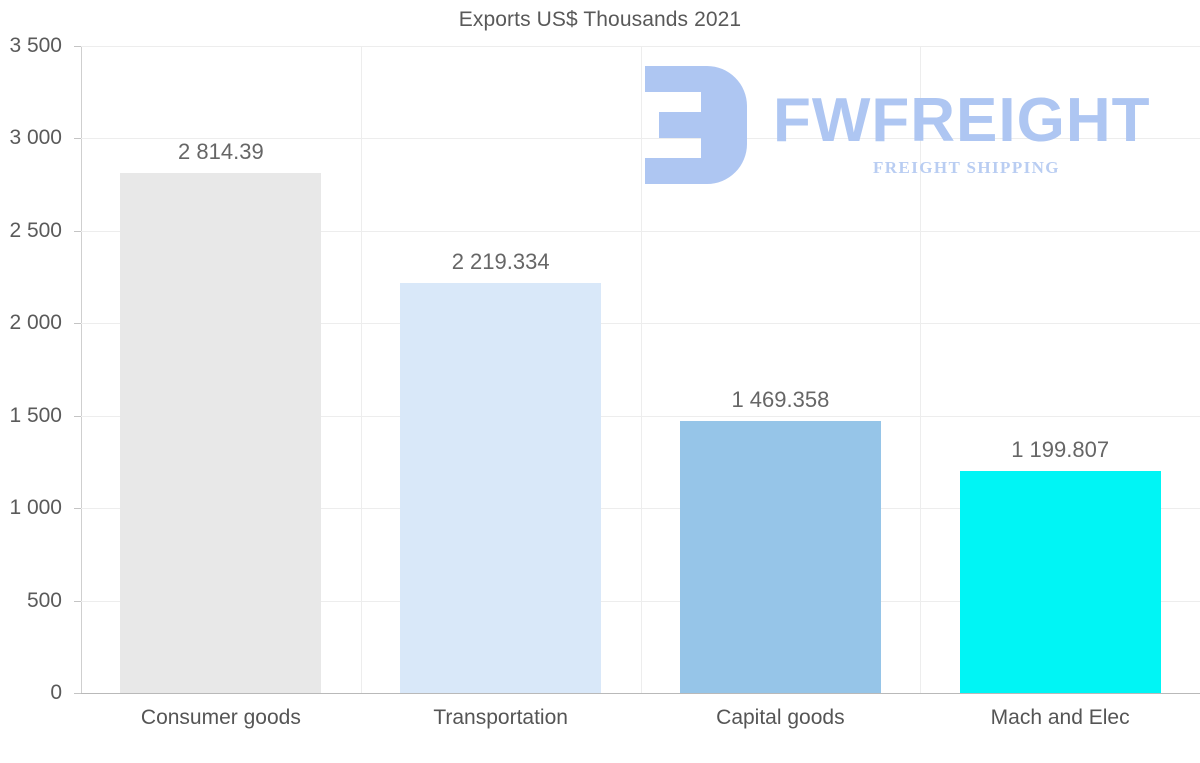 The width and height of the screenshot is (1200, 763). What do you see at coordinates (44, 600) in the screenshot?
I see `y-axis-tick-label: 500` at bounding box center [44, 600].